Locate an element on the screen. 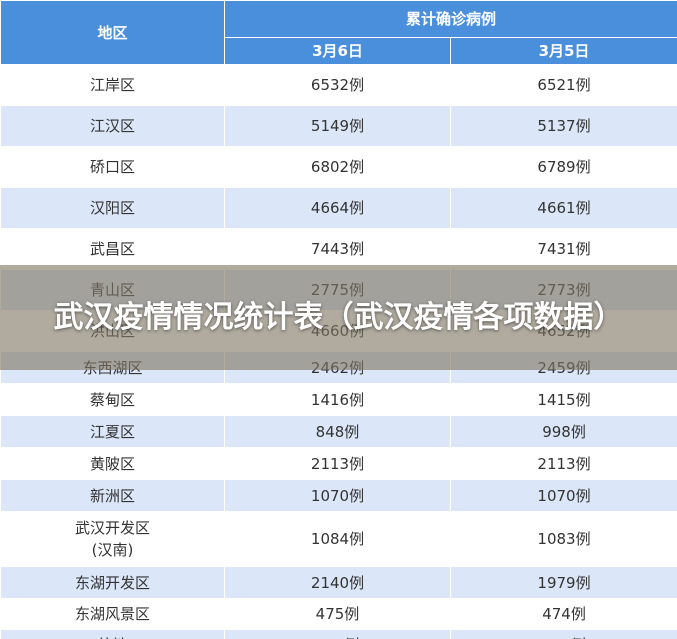 This screenshot has width=677, height=639. count-cell: 5149例 is located at coordinates (337, 126).